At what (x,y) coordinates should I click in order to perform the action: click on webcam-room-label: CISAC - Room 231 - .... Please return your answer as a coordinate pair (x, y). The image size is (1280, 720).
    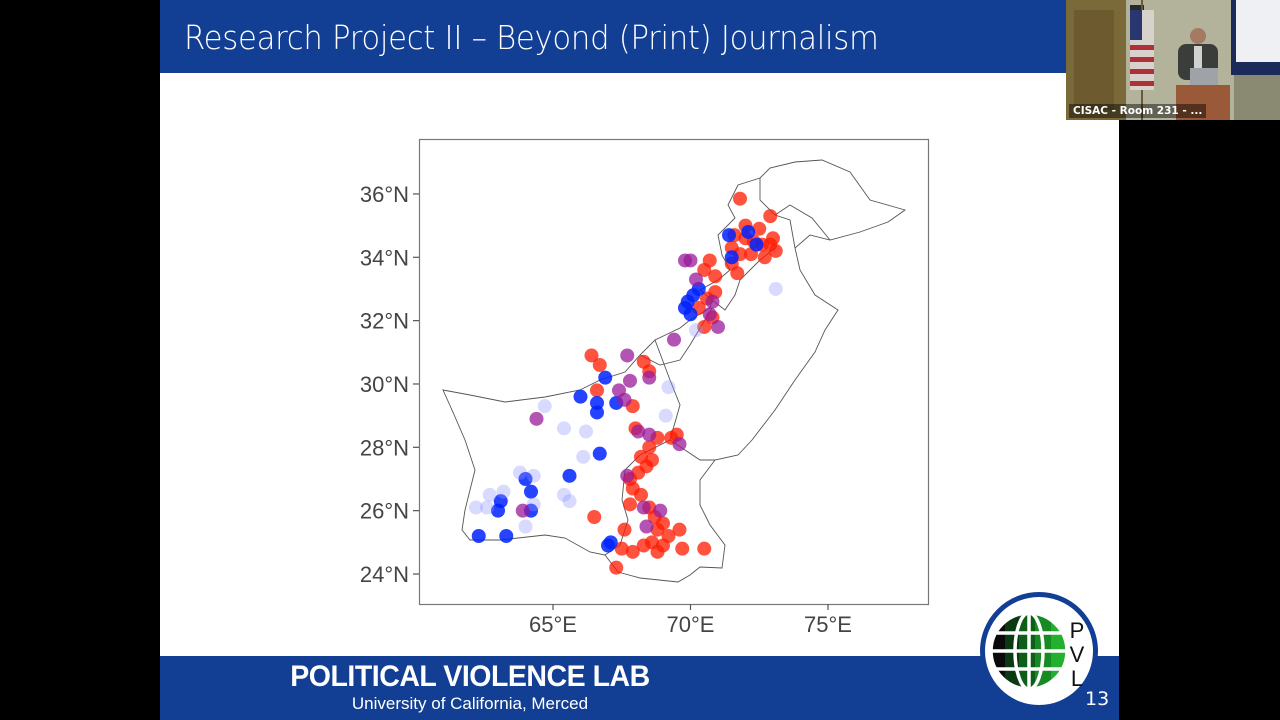
    Looking at the image, I should click on (1138, 111).